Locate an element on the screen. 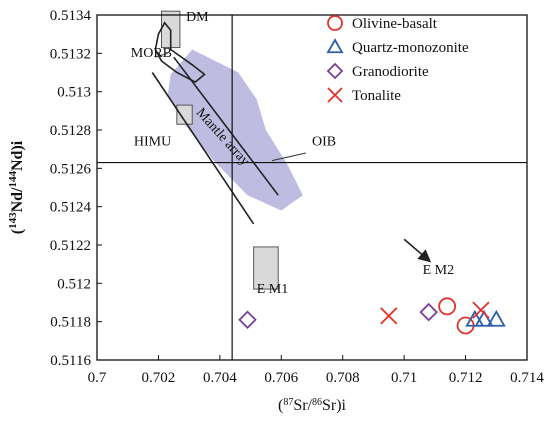 This screenshot has height=424, width=550. annotation-dm: DM is located at coordinates (197, 17).